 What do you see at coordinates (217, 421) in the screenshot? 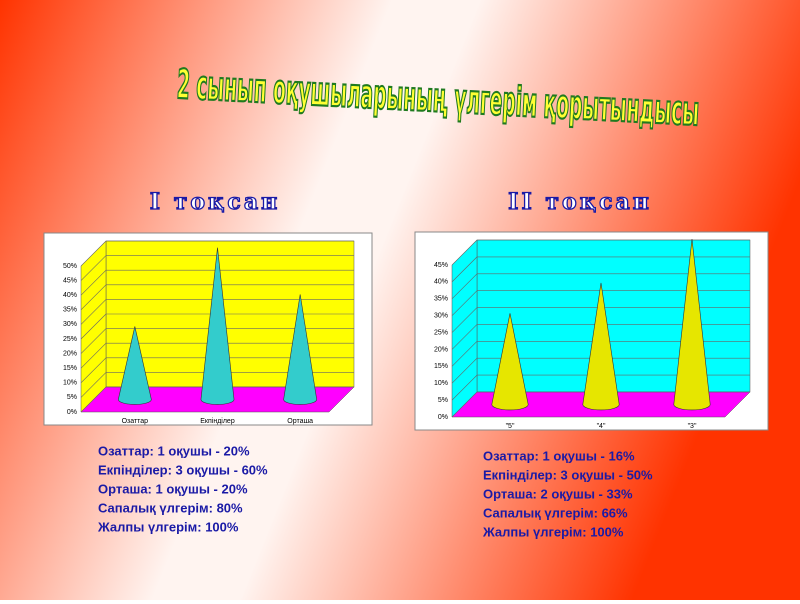
I see `x-tick-label: Екпінділер` at bounding box center [217, 421].